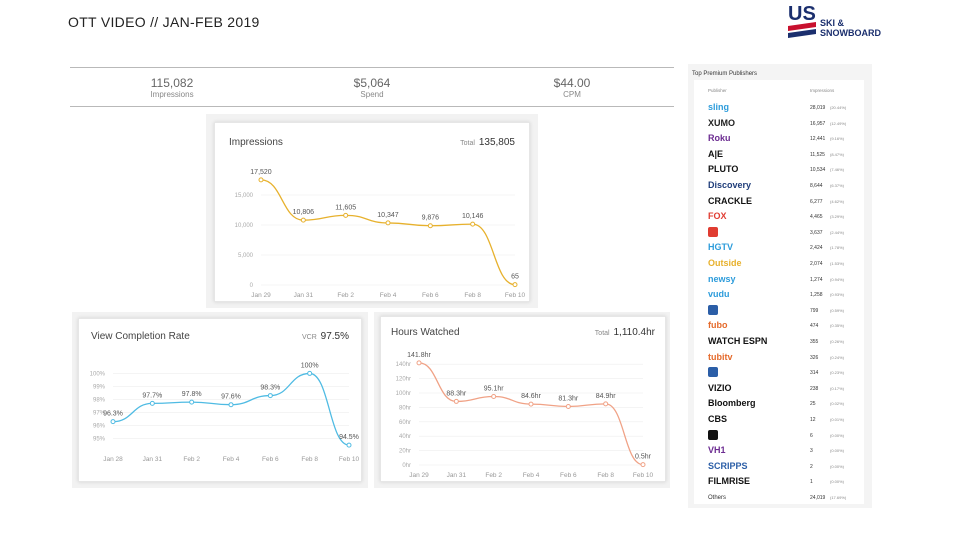 This screenshot has height=540, width=960. I want to click on publisher-row: FILMRISE 1 (0.00%), so click(779, 481).